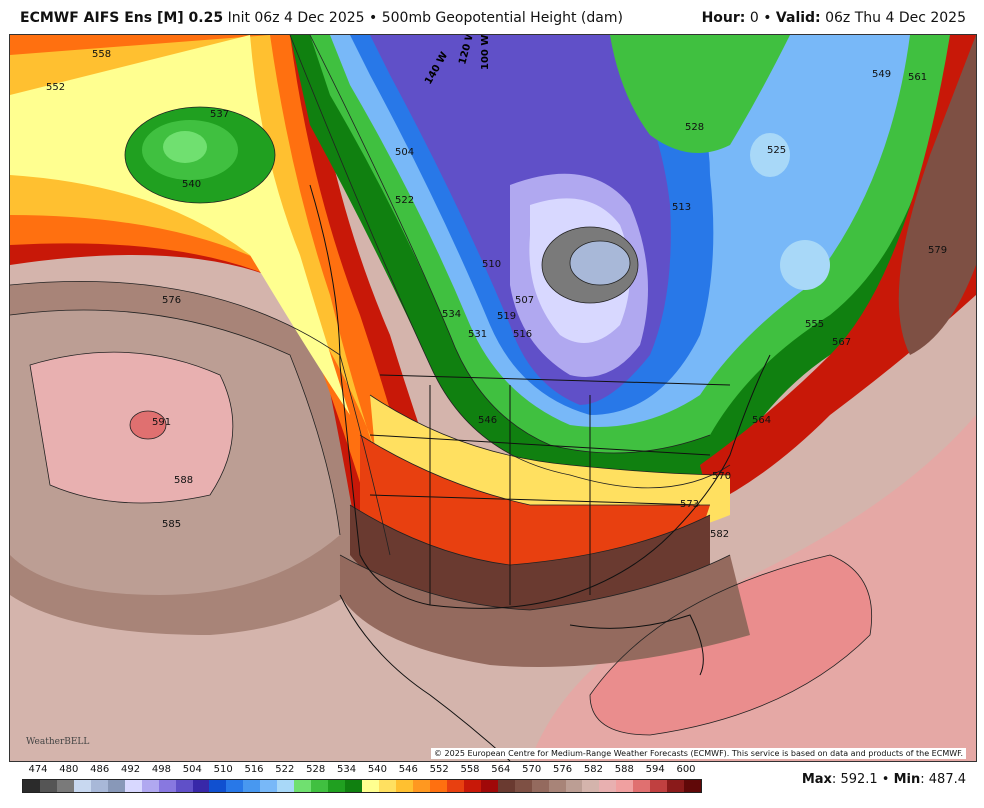 This screenshot has height=808, width=984. Describe the element at coordinates (122, 18) in the screenshot. I see `model-name: ECMWF AIFS Ens [M] 0.25` at that location.